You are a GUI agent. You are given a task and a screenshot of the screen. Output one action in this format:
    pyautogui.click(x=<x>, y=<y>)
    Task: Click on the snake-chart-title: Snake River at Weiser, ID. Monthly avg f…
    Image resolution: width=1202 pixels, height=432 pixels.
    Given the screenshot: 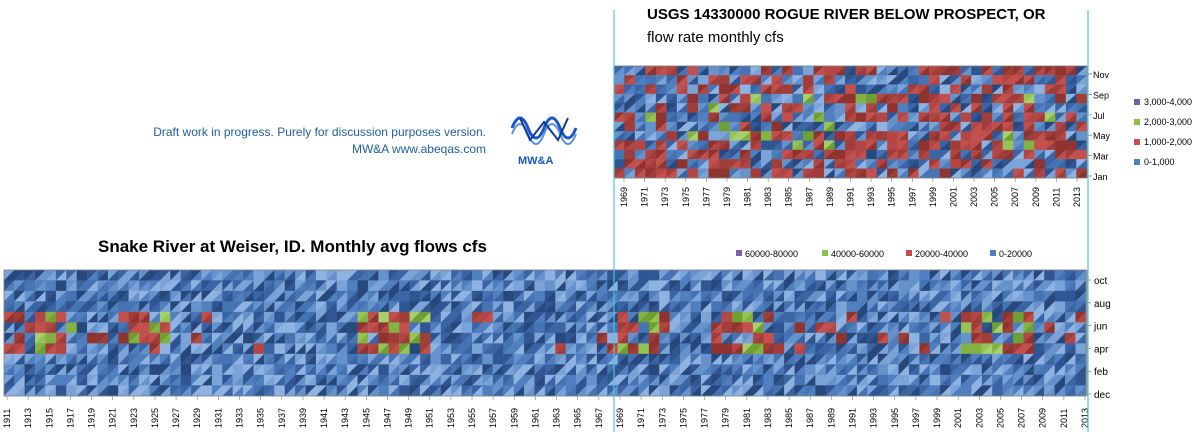 What is the action you would take?
    pyautogui.click(x=292, y=246)
    